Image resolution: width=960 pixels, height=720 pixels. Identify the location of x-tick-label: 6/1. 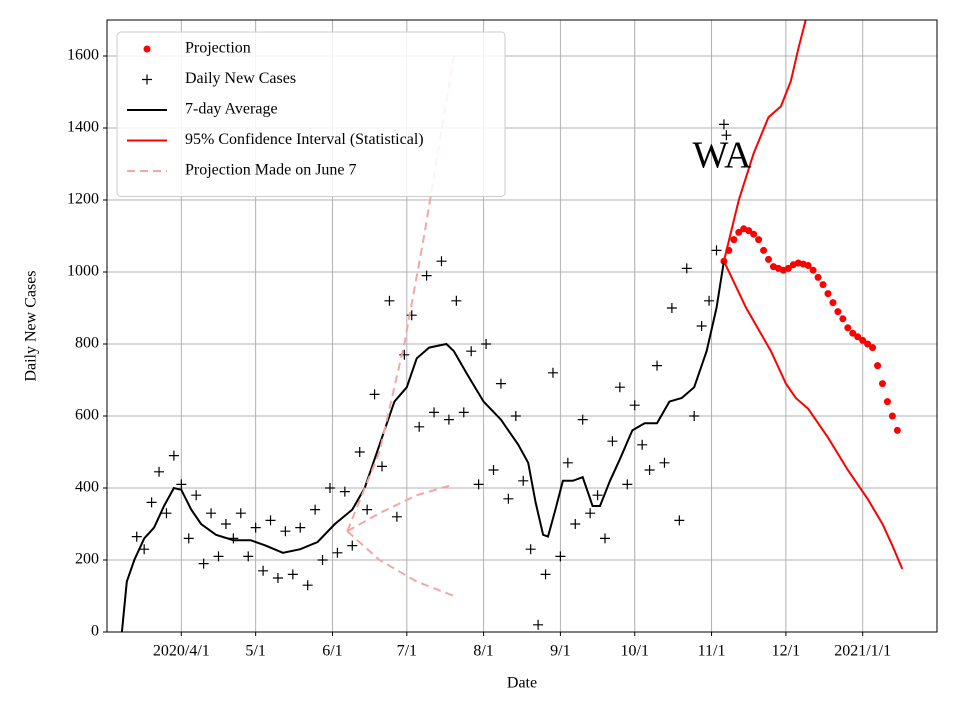
(332, 651).